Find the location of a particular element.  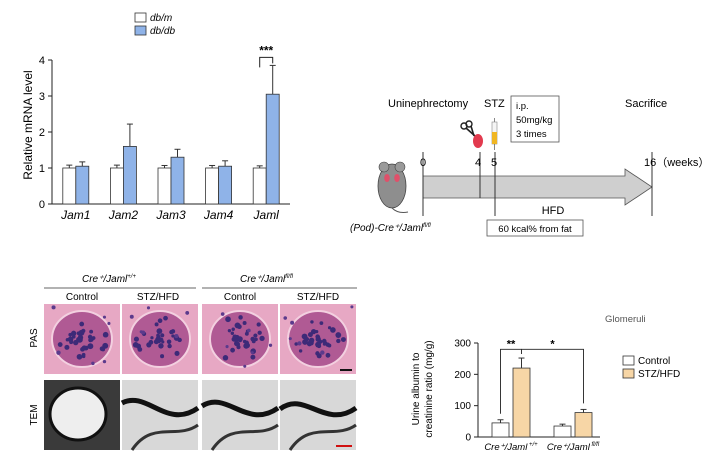

pas-image-control-ko is located at coordinates (240, 339).